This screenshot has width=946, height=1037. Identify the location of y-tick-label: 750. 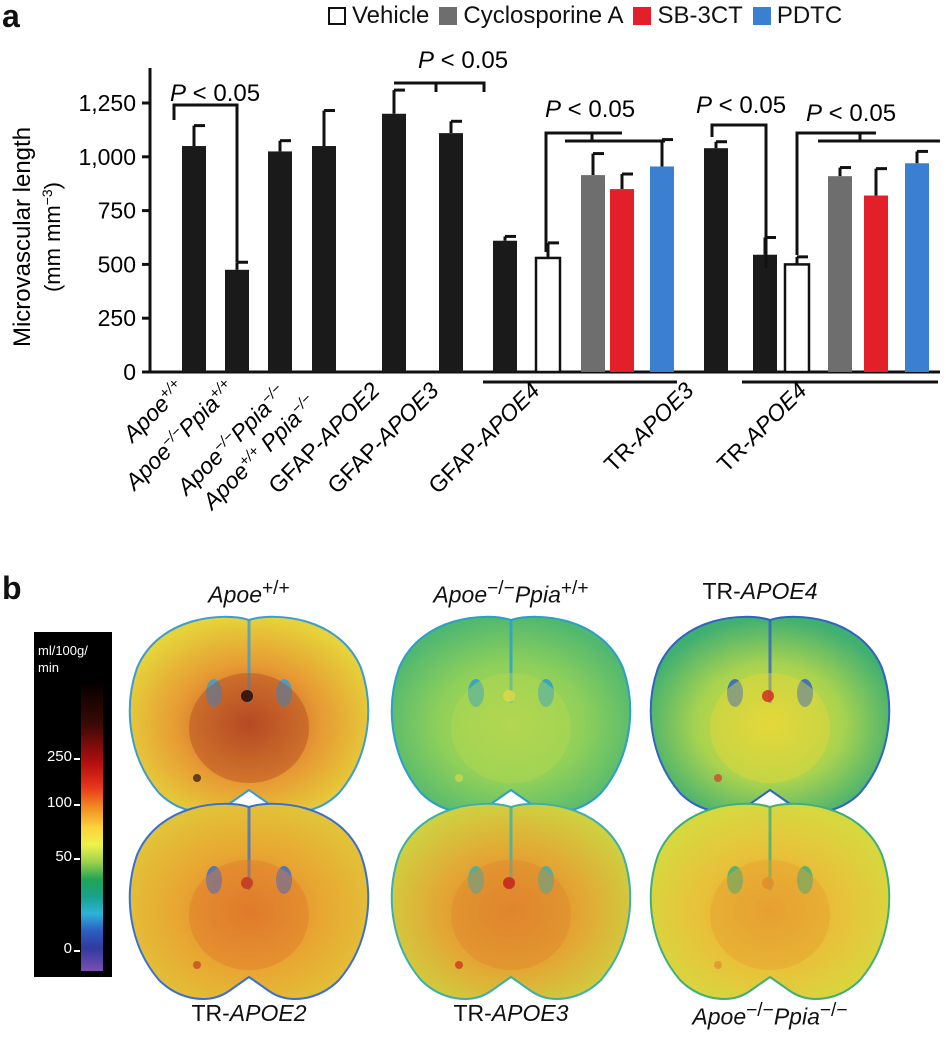
(117, 211).